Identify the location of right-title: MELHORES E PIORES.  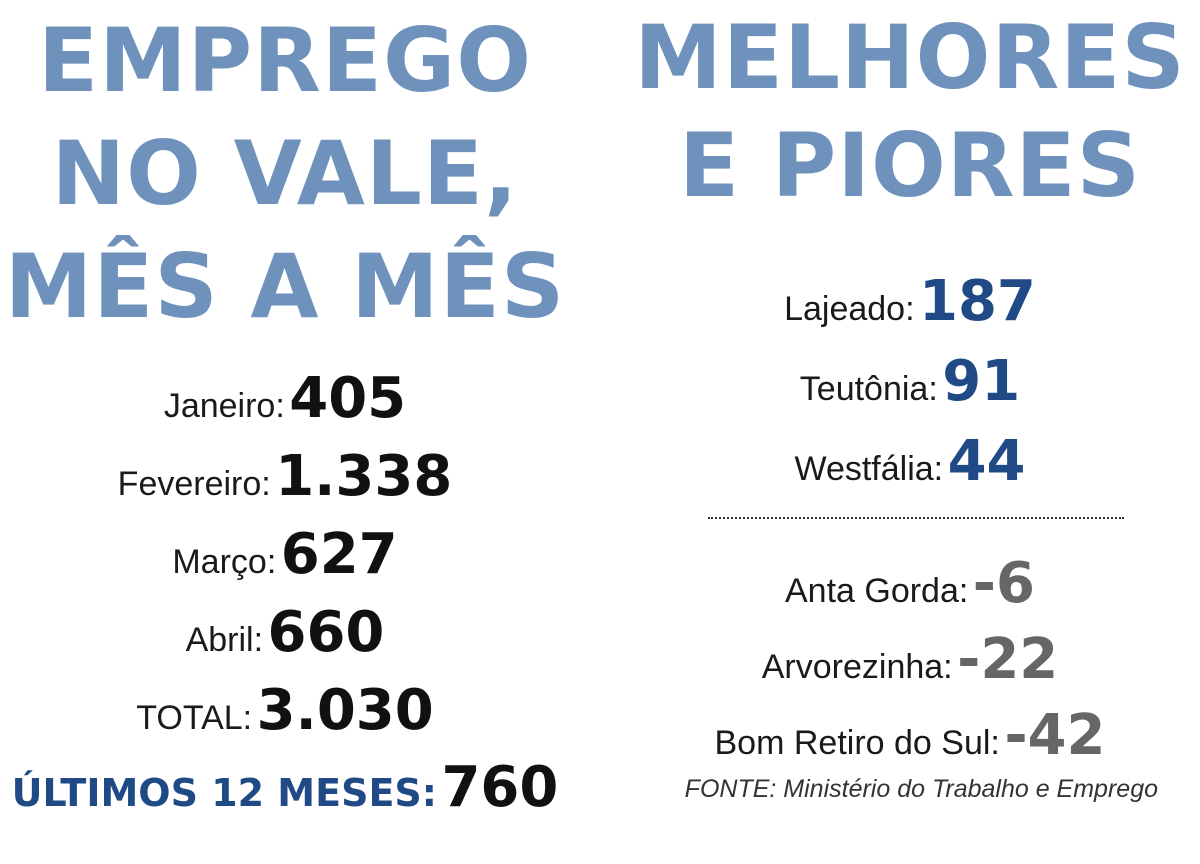
(910, 108).